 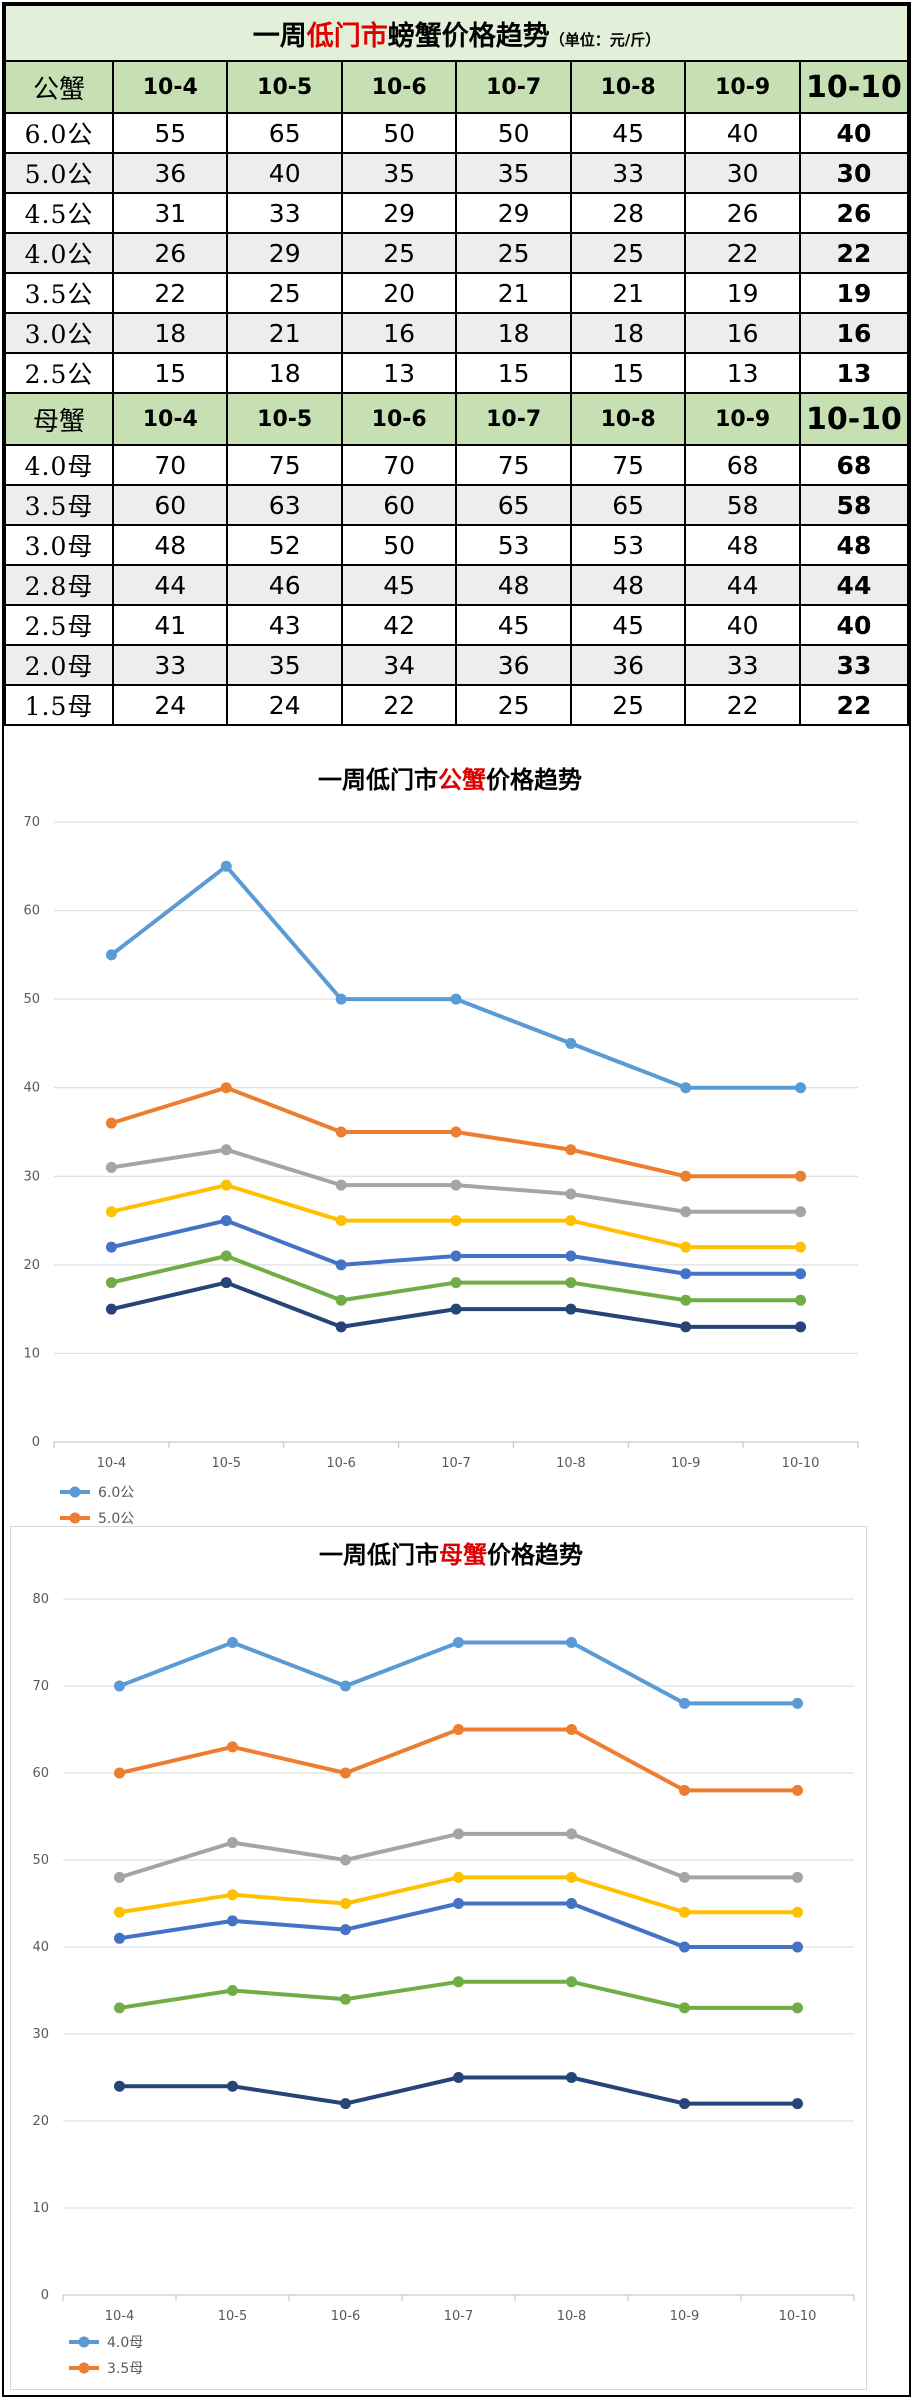 What do you see at coordinates (513, 133) in the screenshot?
I see `male-price-cell: 50` at bounding box center [513, 133].